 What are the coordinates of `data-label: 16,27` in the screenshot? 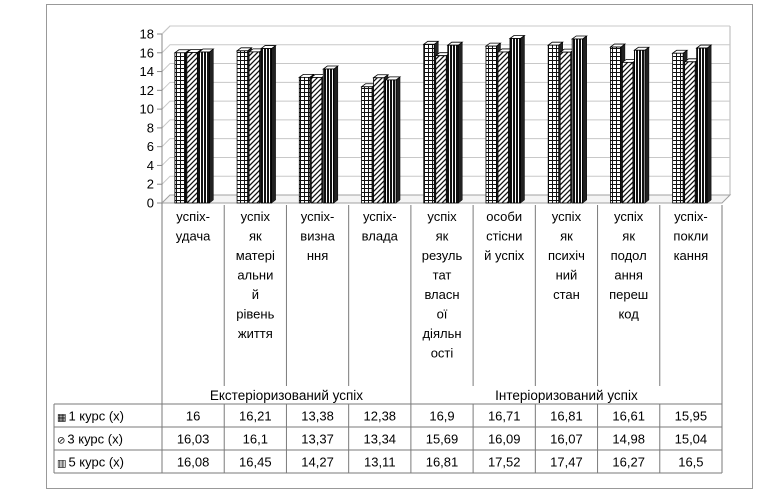 It's located at (628, 462).